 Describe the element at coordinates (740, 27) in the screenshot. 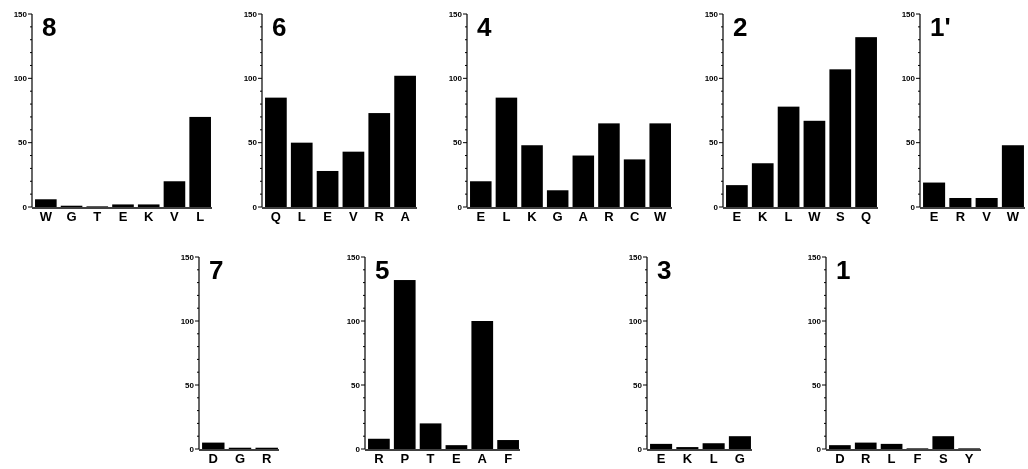

I see `chart-title: 2` at that location.